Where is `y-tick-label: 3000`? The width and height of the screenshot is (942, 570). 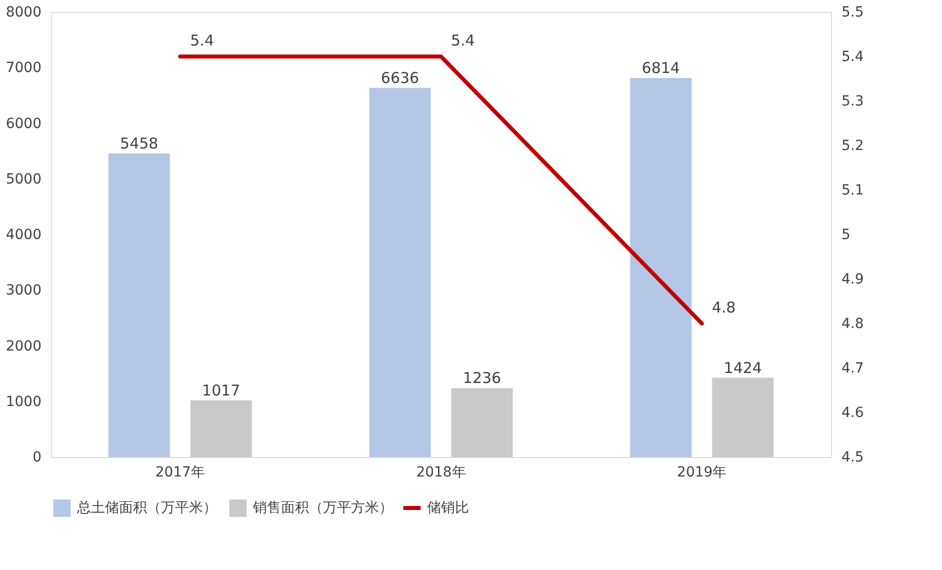 y-tick-label: 3000 is located at coordinates (24, 290).